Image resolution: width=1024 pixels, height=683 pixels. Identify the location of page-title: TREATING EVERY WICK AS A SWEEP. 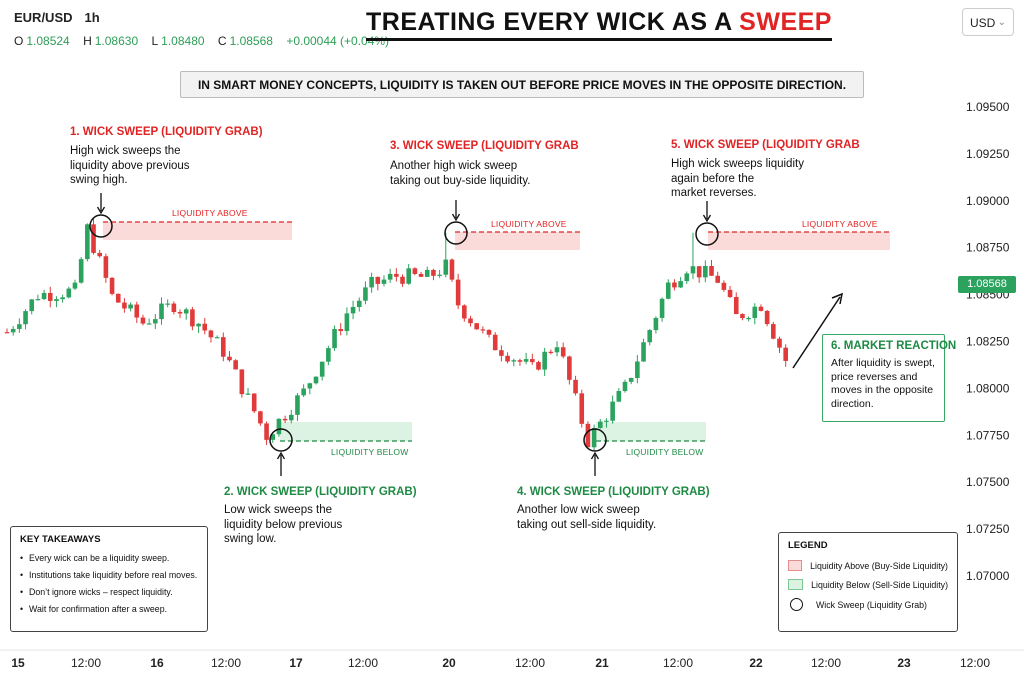
(599, 24).